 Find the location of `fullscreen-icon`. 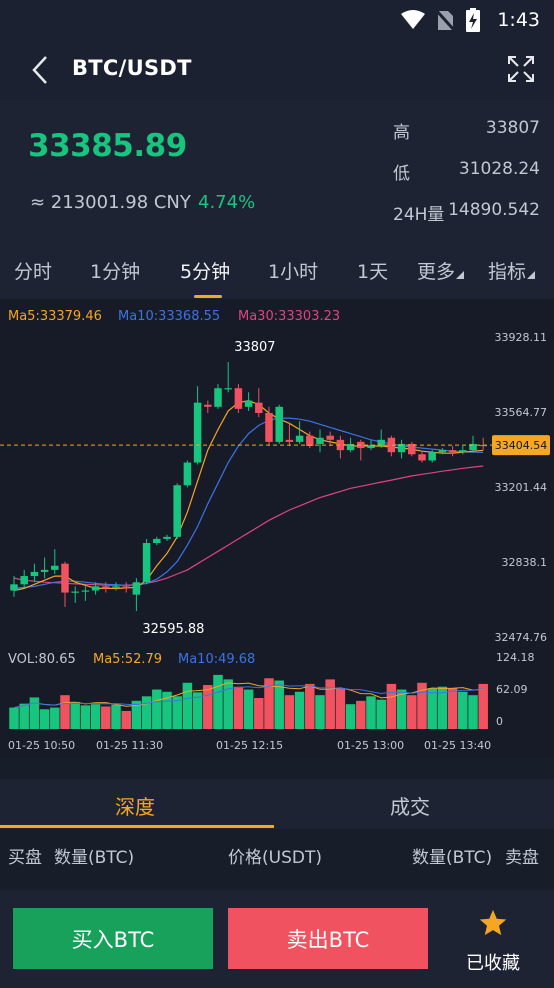

fullscreen-icon is located at coordinates (521, 69).